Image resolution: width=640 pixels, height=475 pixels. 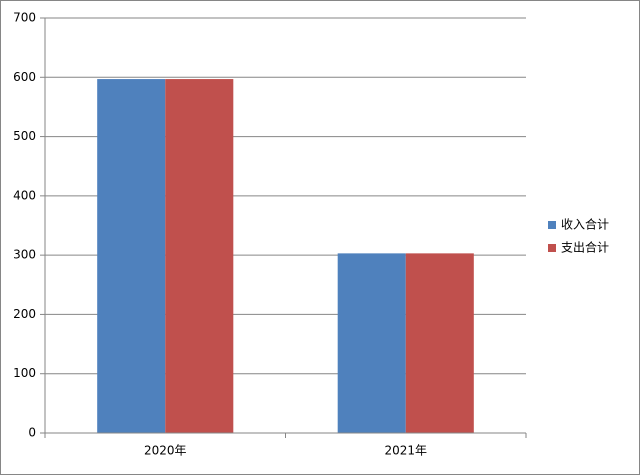 What do you see at coordinates (405, 451) in the screenshot?
I see `x-tick-label: 2021年` at bounding box center [405, 451].